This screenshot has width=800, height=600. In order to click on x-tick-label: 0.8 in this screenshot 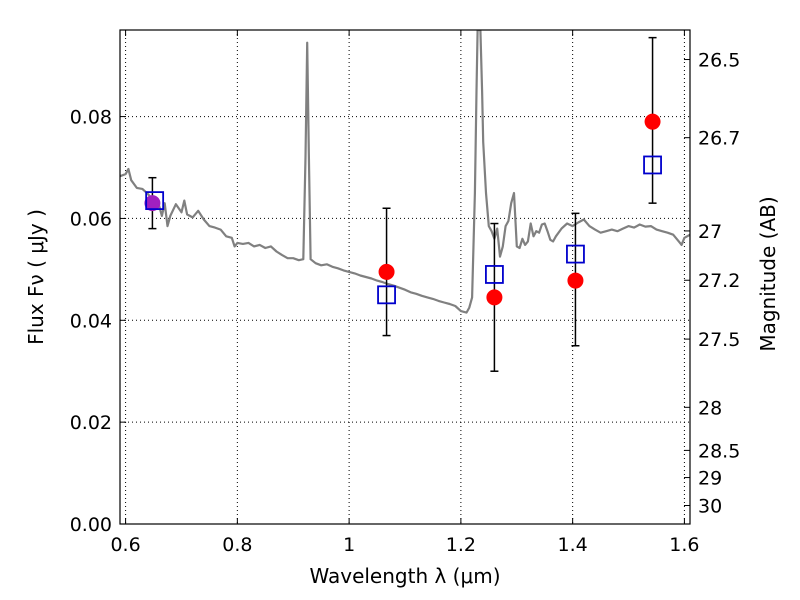, I will do `click(237, 545)`.